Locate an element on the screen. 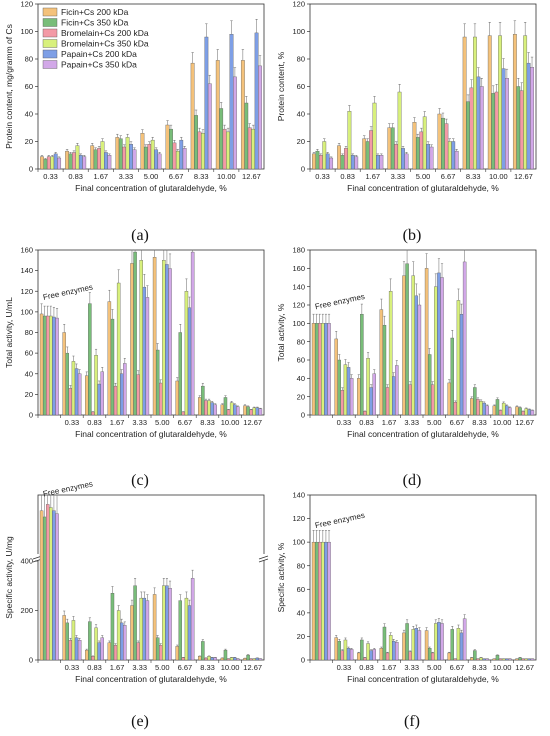 This screenshot has width=550, height=736. y-axis-title: Specific activity, % is located at coordinates (281, 577).